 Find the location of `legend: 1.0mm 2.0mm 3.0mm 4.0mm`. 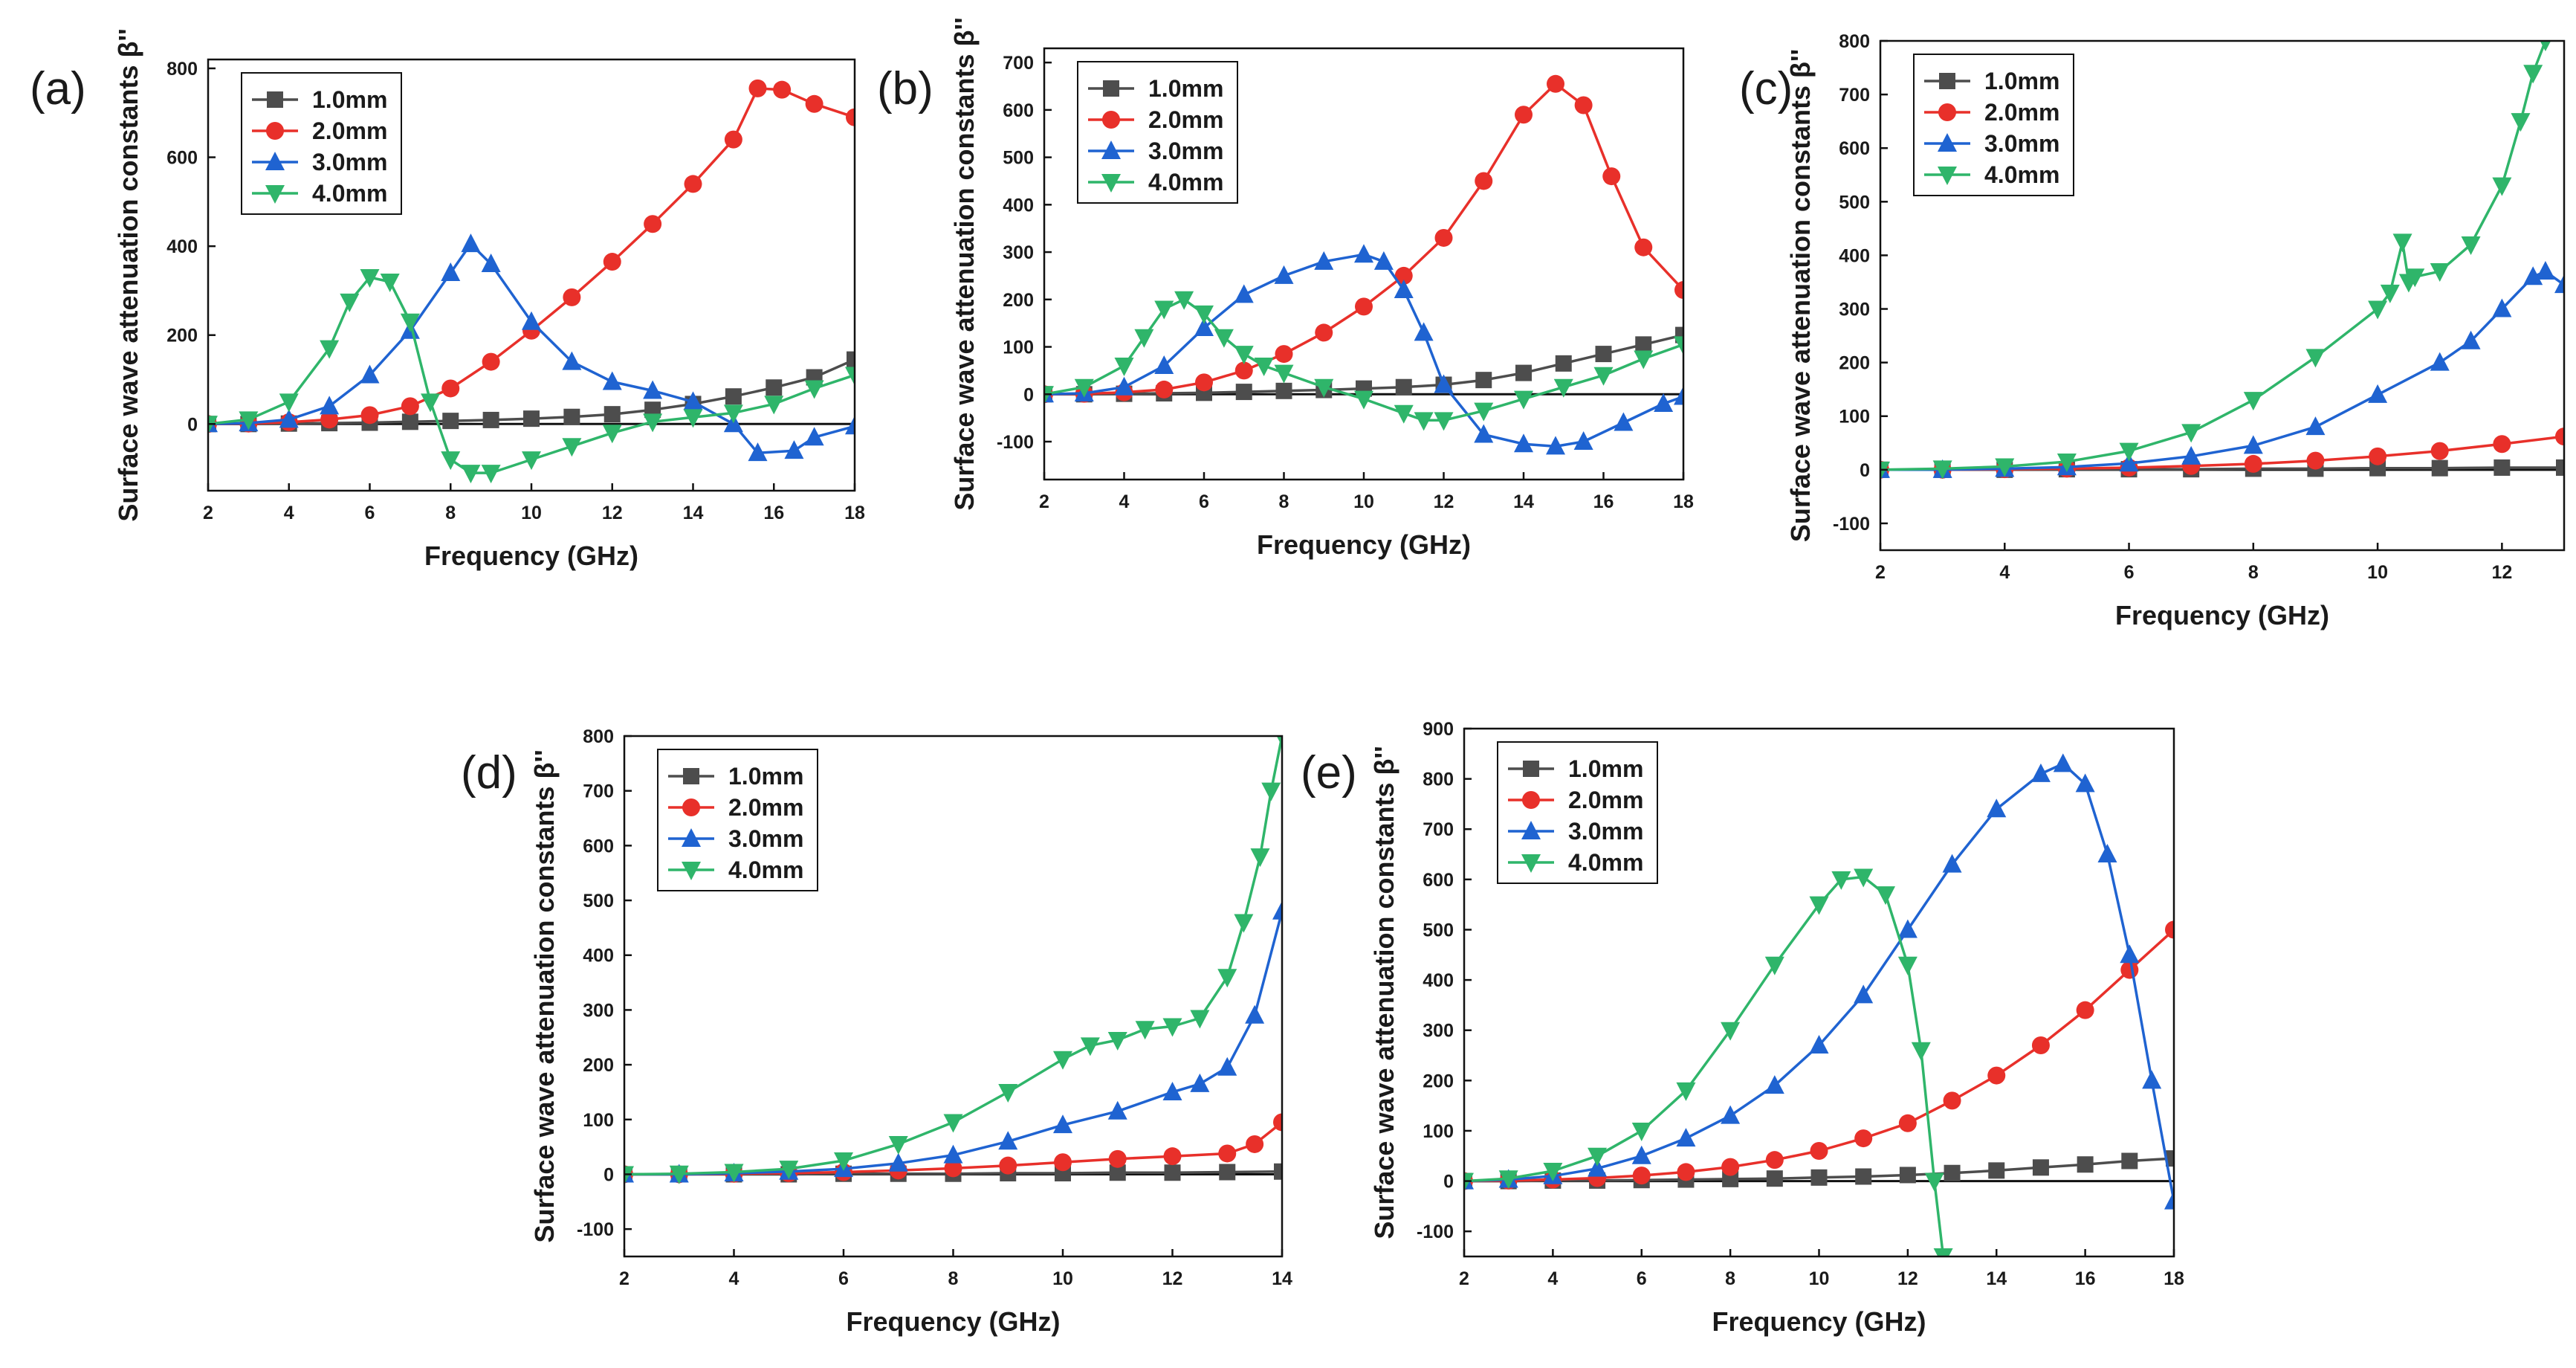

legend: 1.0mm 2.0mm 3.0mm 4.0mm is located at coordinates (737, 820).